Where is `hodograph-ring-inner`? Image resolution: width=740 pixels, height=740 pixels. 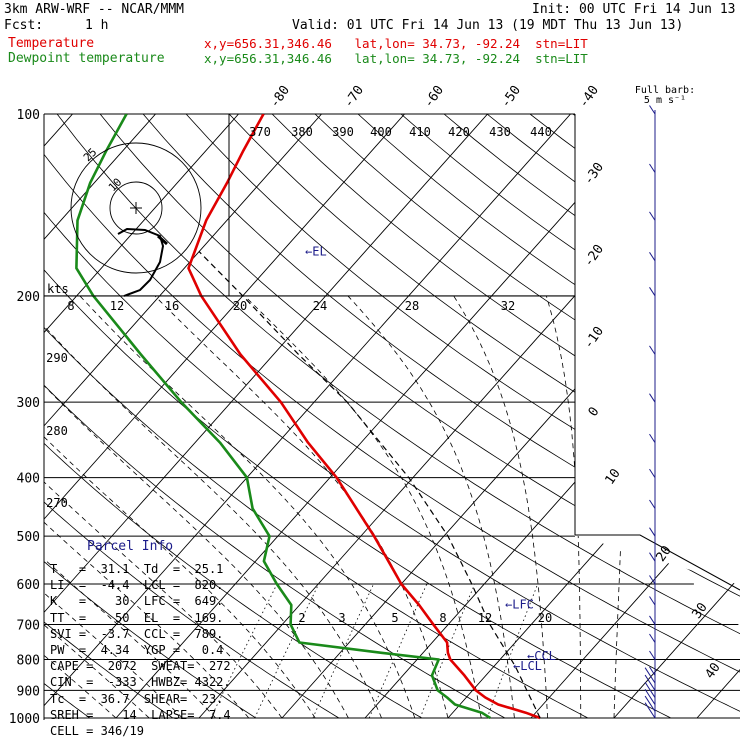
hodograph-ring-inner is located at coordinates (136, 208).